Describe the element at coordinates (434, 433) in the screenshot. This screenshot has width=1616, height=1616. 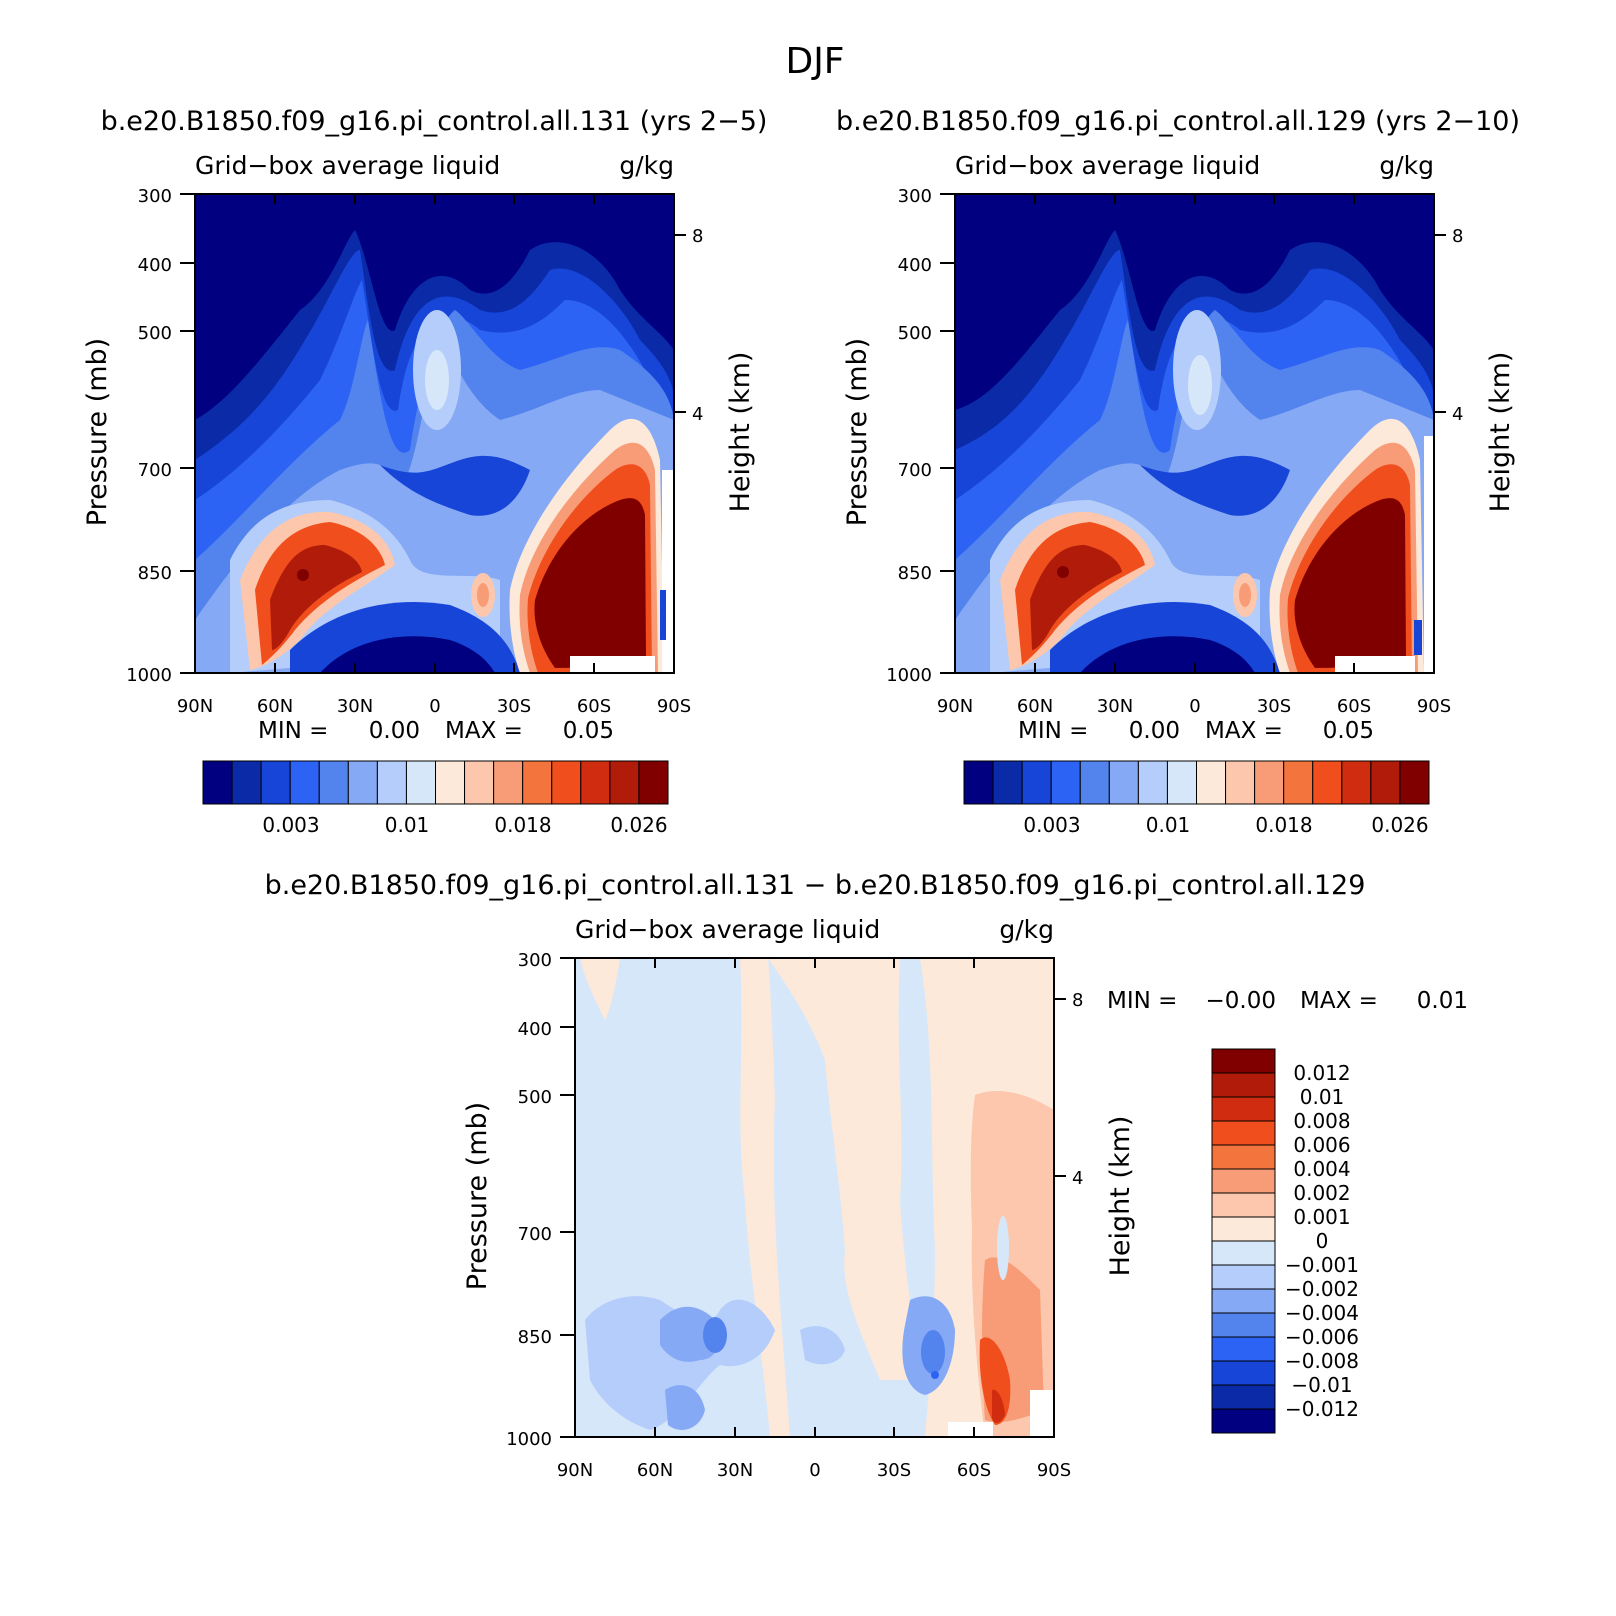
I see `panel-1-heatmap` at that location.